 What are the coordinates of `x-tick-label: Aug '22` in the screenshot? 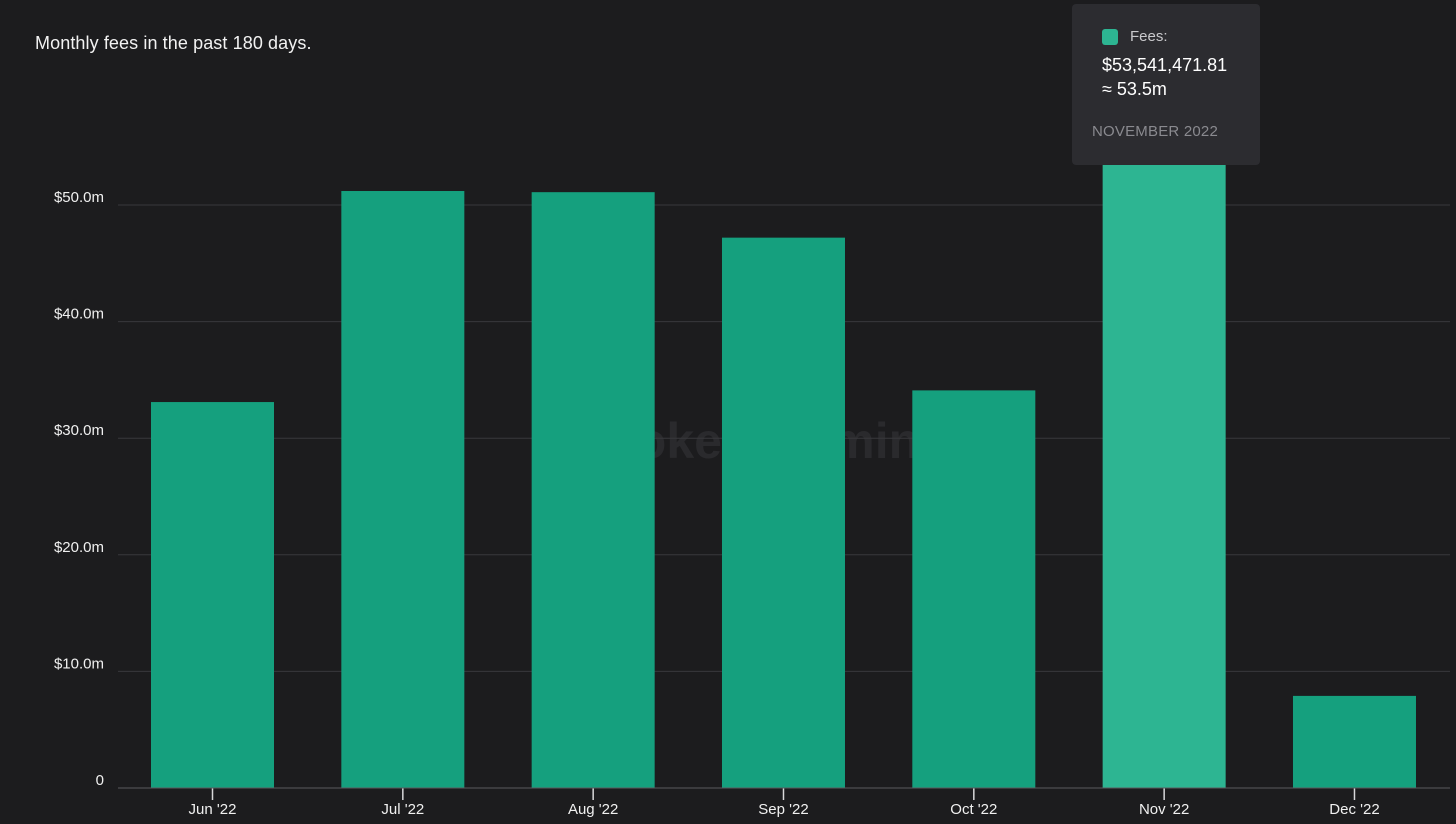 It's located at (593, 809).